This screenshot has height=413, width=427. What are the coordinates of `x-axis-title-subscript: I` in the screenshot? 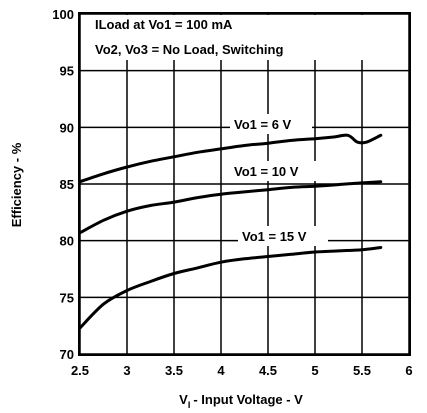 It's located at (189, 405).